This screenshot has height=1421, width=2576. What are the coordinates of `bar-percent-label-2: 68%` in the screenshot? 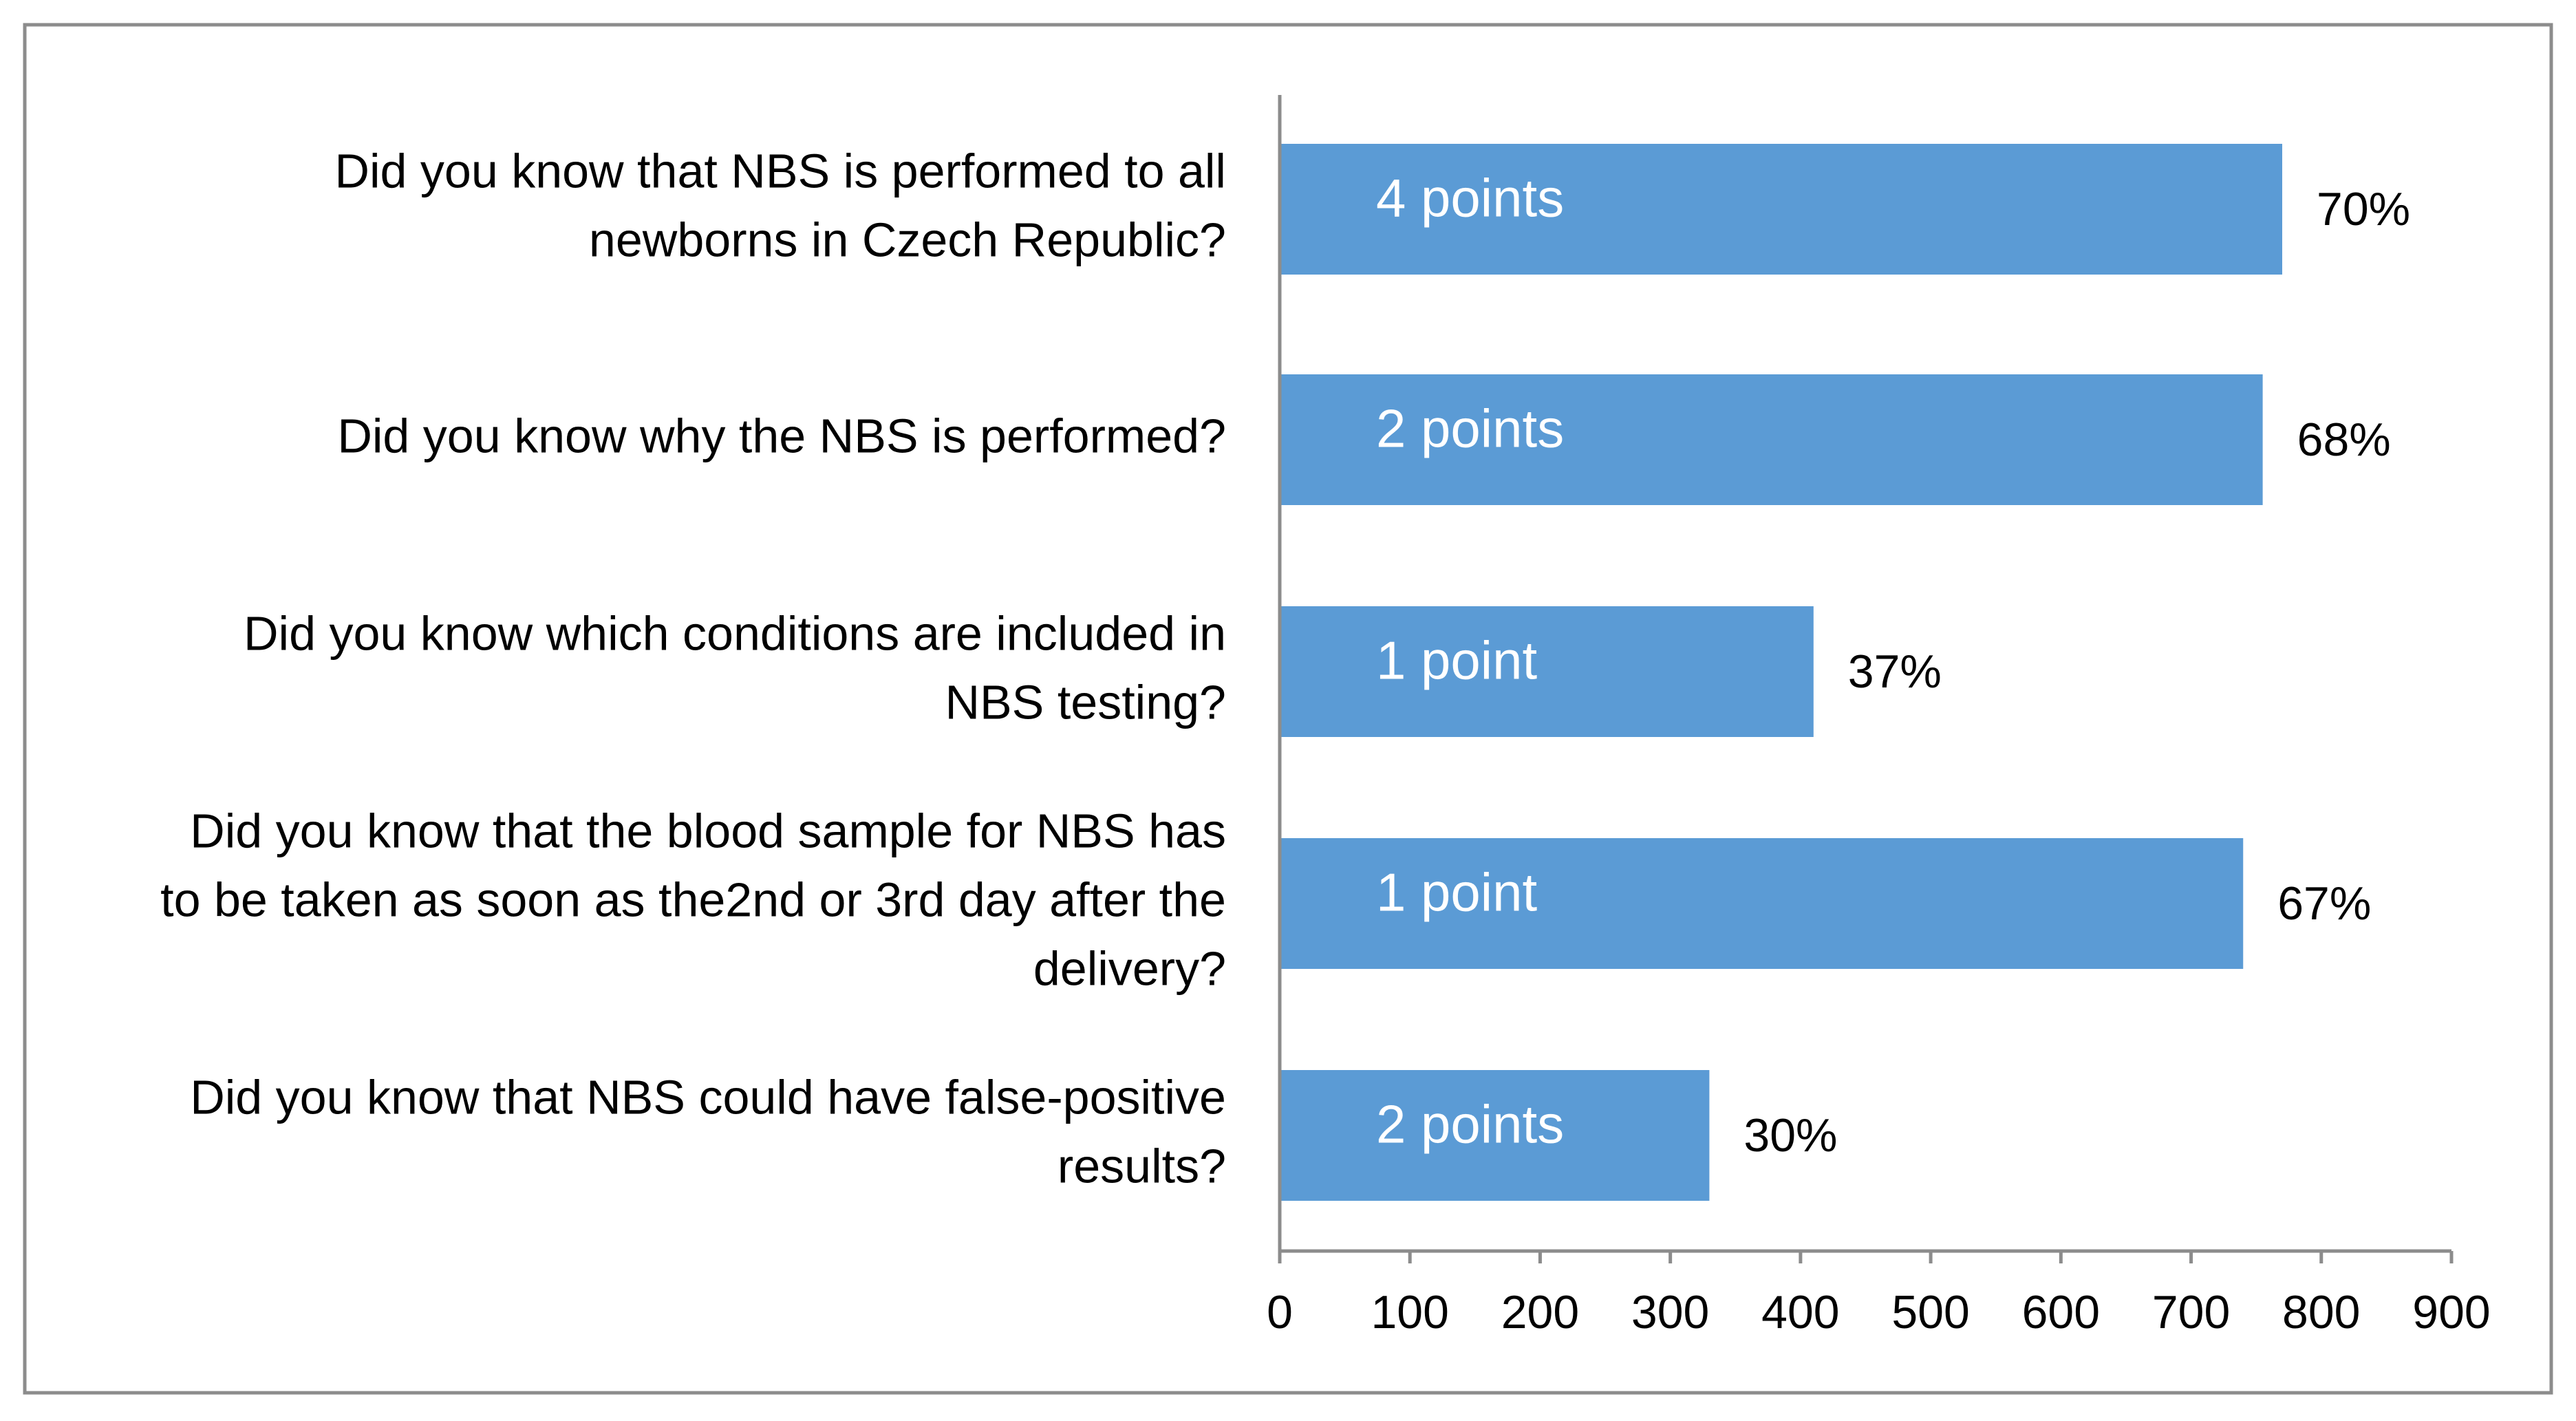 It's located at (2344, 440).